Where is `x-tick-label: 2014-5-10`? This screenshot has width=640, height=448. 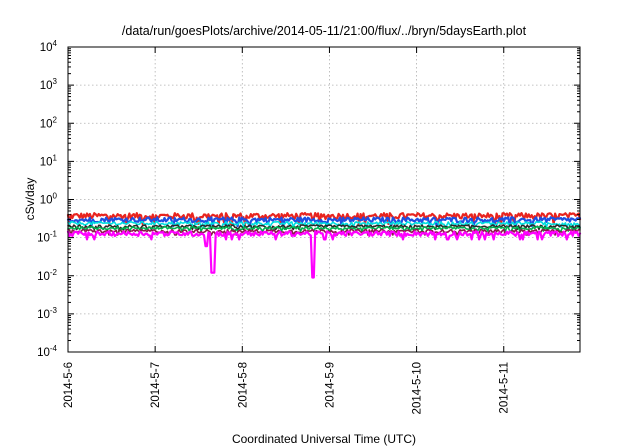
x-tick-label: 2014-5-10 is located at coordinates (418, 388).